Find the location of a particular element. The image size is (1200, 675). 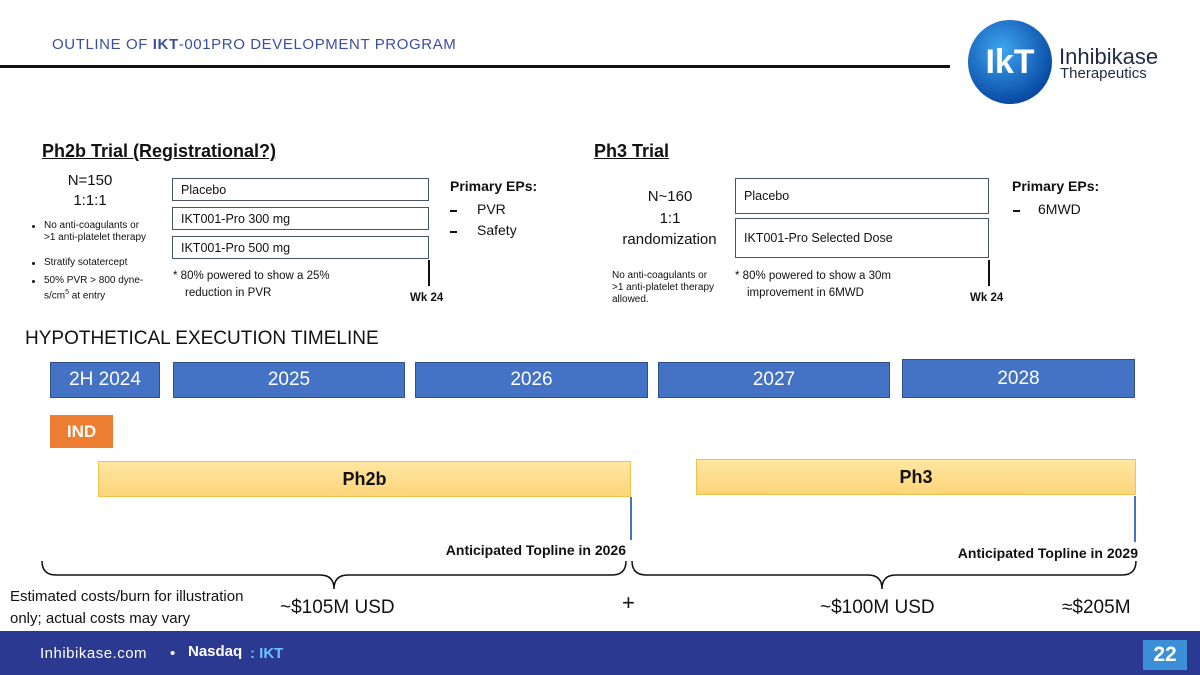

ph2b-ratio: 1:1:1 is located at coordinates (90, 200).